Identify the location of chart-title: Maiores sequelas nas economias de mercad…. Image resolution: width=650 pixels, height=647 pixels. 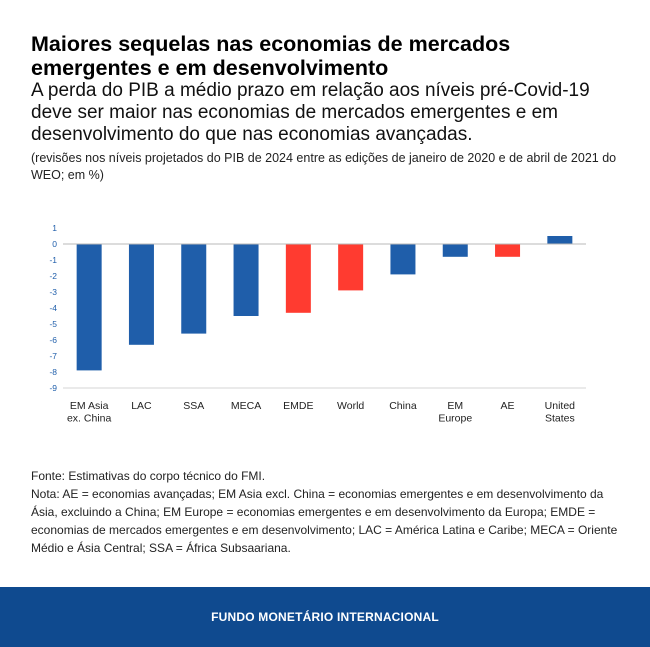
(271, 56).